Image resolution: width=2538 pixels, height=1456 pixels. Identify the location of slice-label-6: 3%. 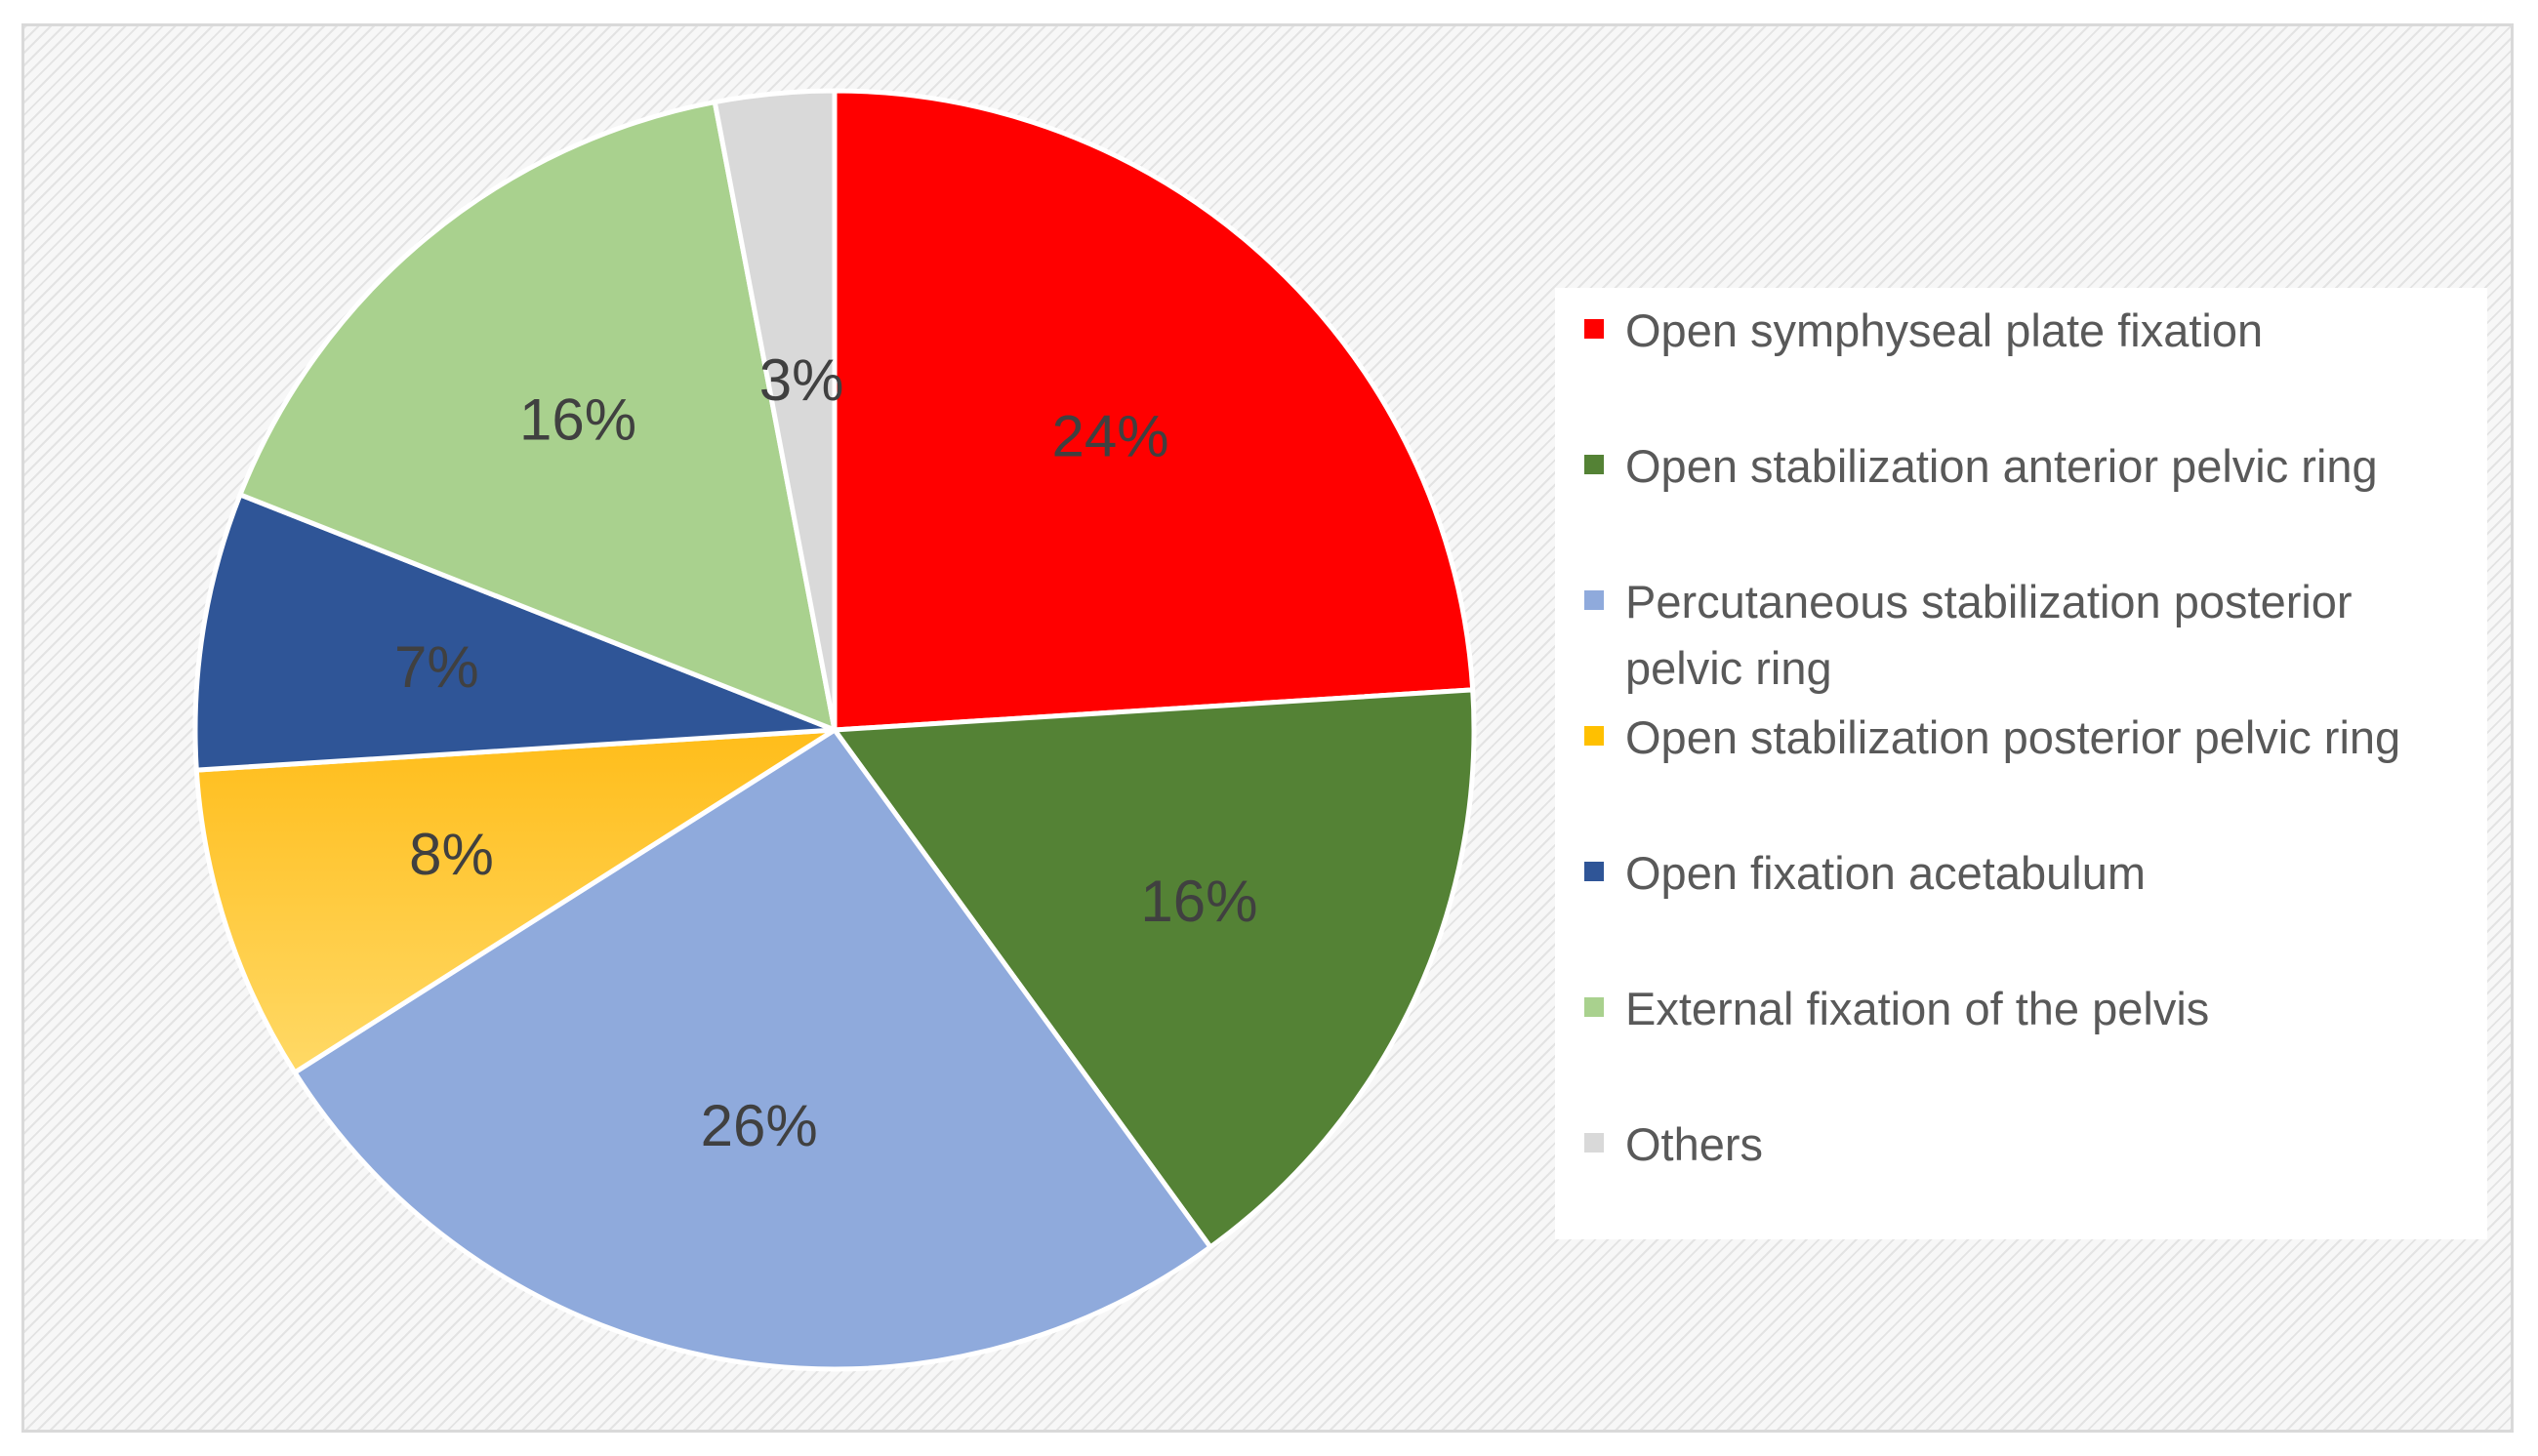
(801, 380).